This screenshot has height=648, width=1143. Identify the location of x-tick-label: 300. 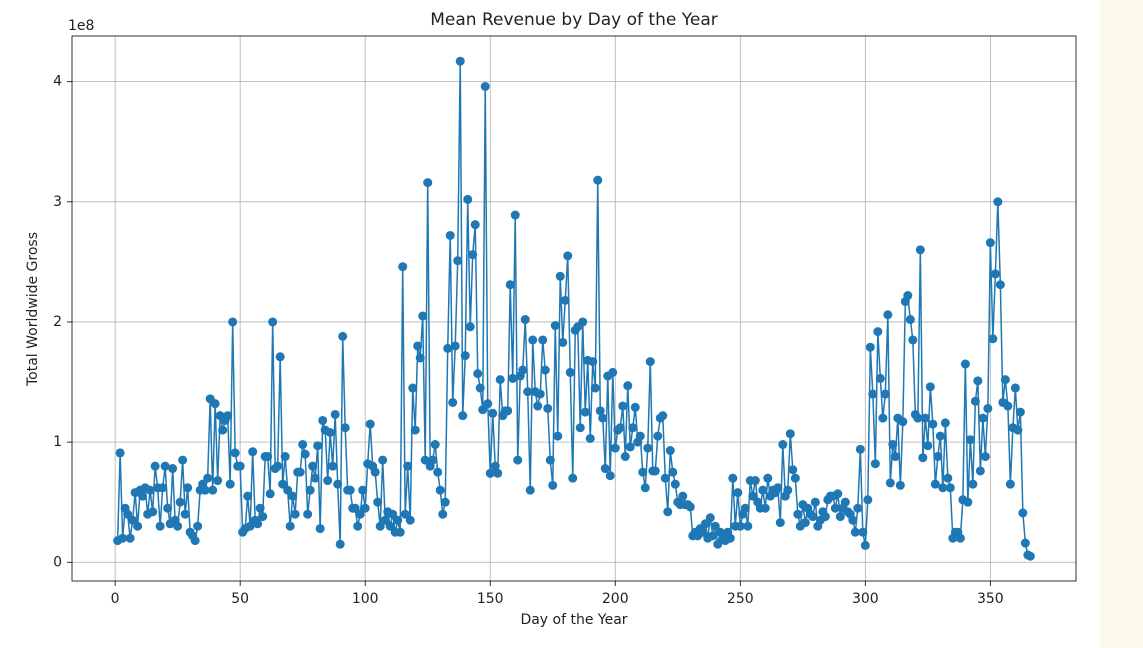
(865, 599).